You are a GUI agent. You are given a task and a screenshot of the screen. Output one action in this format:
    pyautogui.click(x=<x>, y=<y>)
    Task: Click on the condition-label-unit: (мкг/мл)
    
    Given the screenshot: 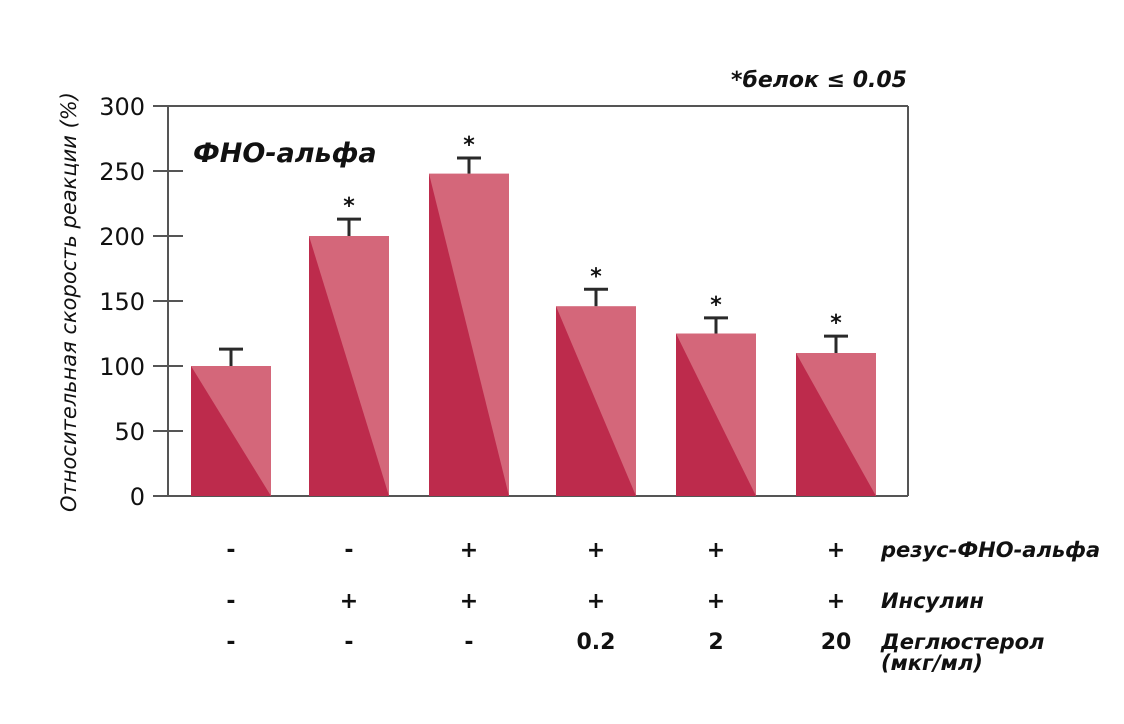 What is the action you would take?
    pyautogui.click(x=932, y=663)
    